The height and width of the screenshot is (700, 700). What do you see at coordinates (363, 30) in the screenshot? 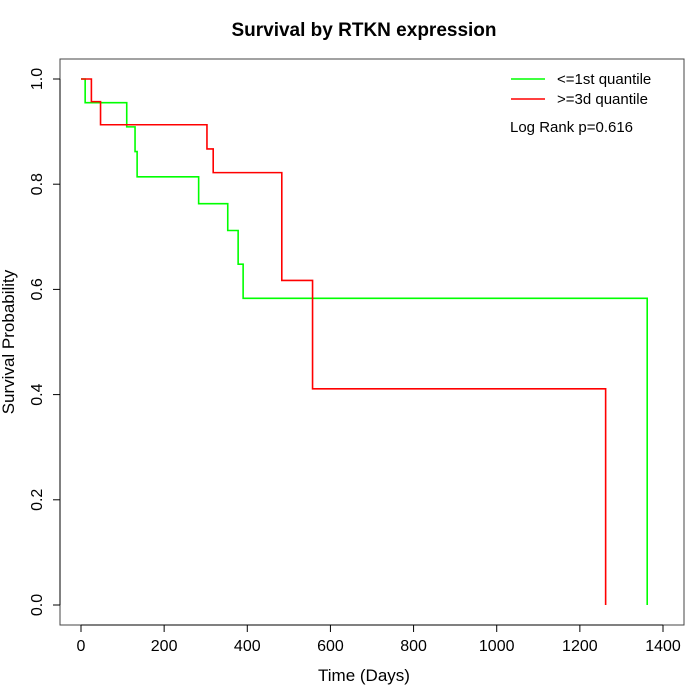
I see `chart-title: Survival by RTKN expression` at bounding box center [363, 30].